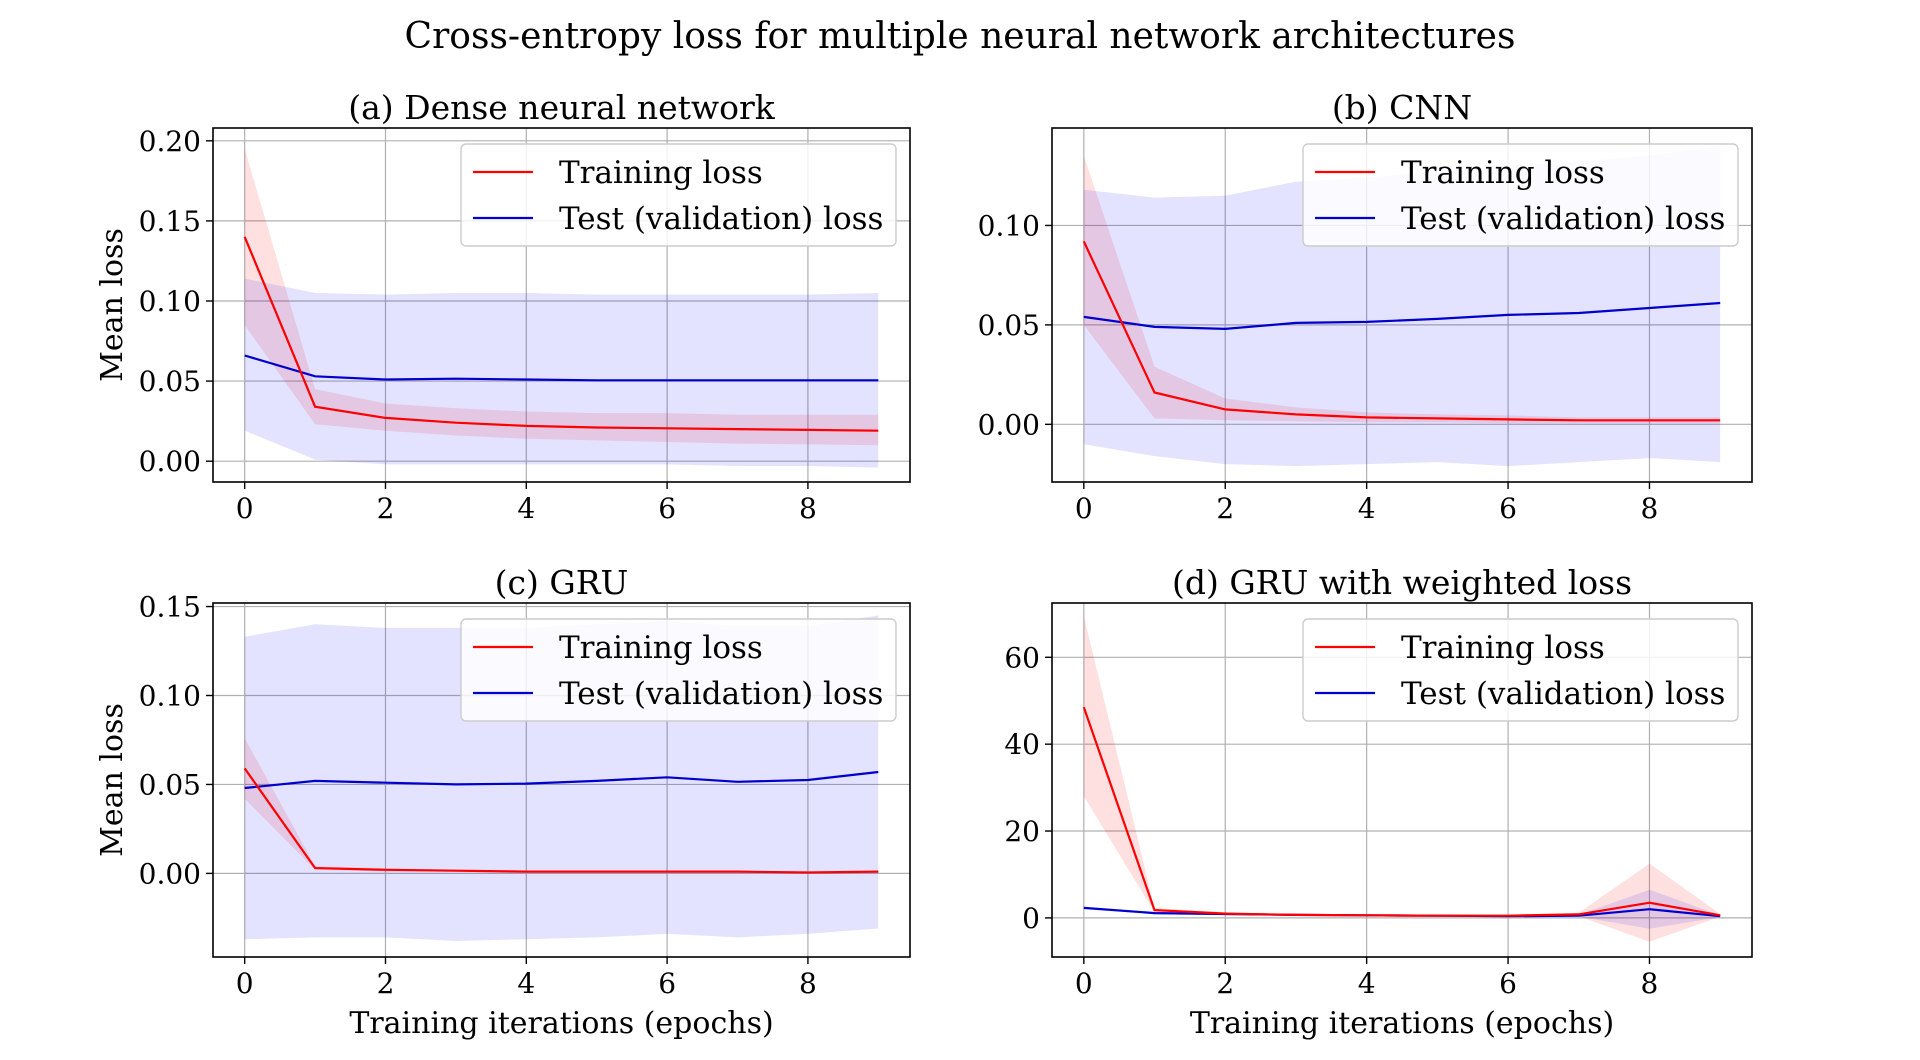 This screenshot has width=1920, height=1060. I want to click on subplot-title: (b) CNN, so click(1402, 107).